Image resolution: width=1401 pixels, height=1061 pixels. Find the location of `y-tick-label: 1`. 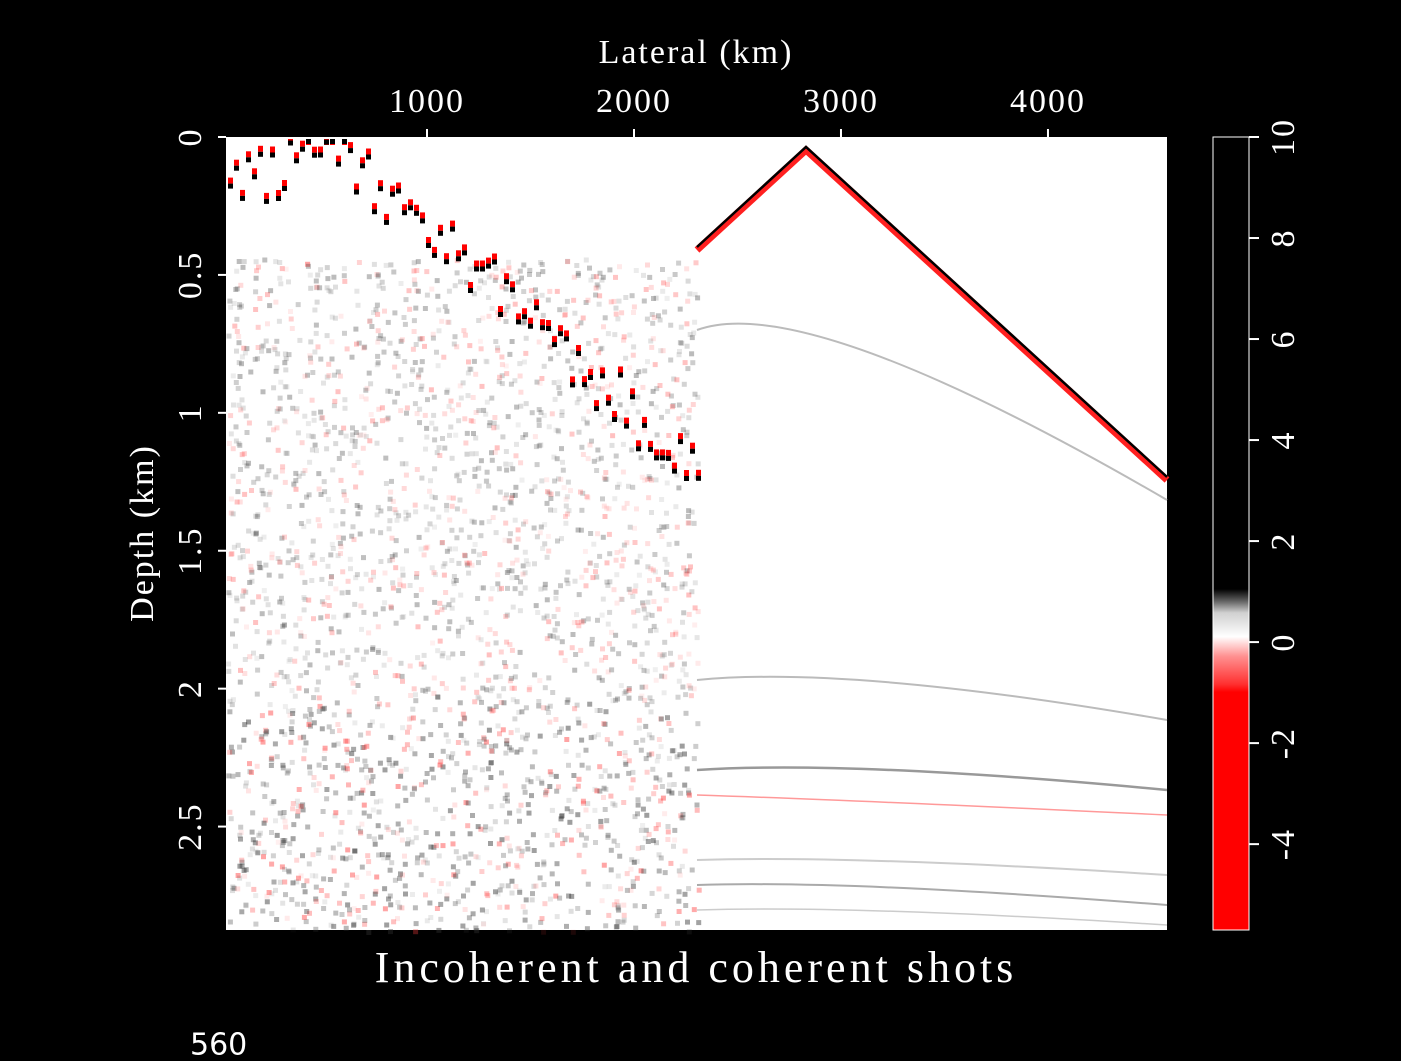

y-tick-label: 1 is located at coordinates (190, 412).